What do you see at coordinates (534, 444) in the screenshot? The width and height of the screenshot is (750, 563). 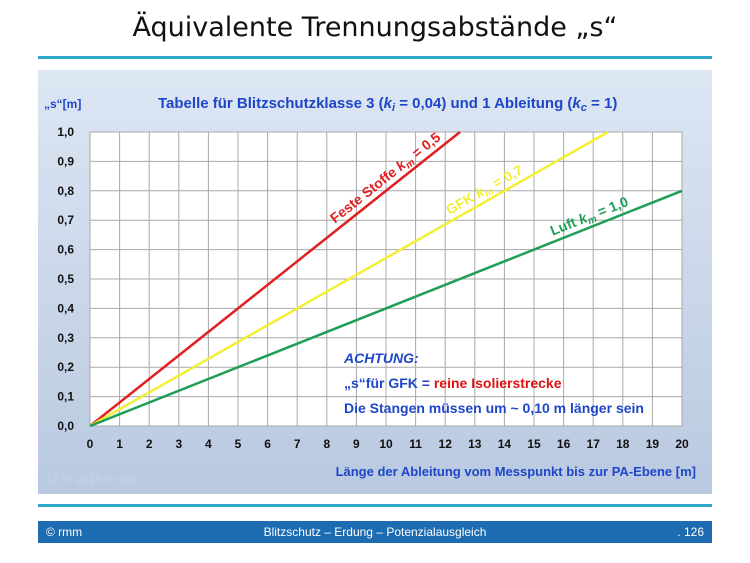 I see `x-tick-label: 15` at bounding box center [534, 444].